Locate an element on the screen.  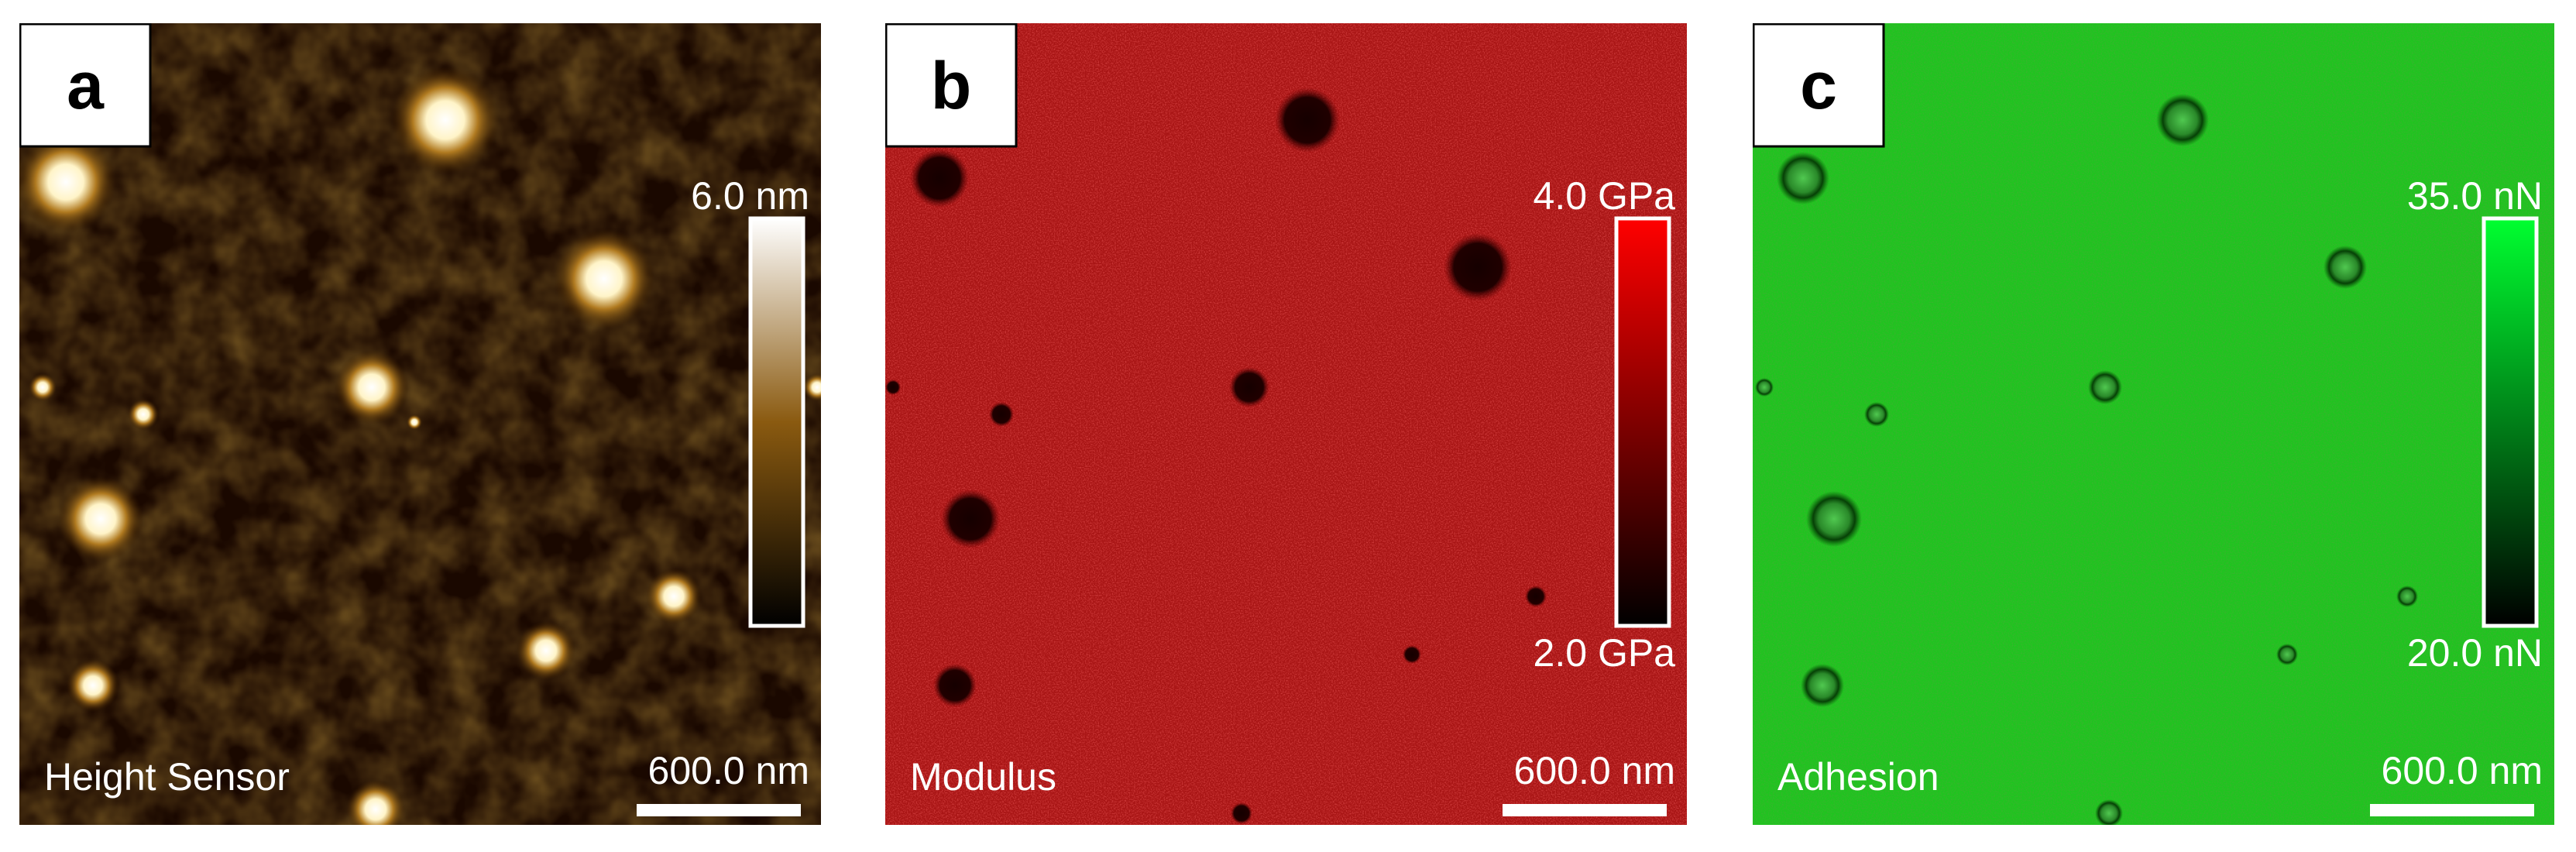
panel-label: a is located at coordinates (86, 86).